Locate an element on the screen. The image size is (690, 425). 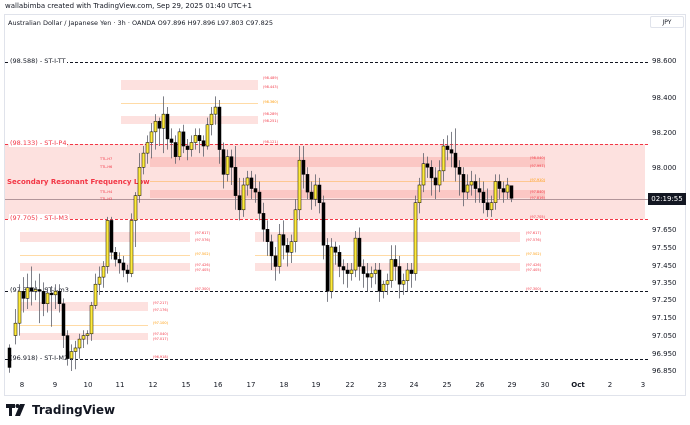
level-label-st-i-m3: (97.705) - ST-I-M3 is located at coordinates (39, 218).